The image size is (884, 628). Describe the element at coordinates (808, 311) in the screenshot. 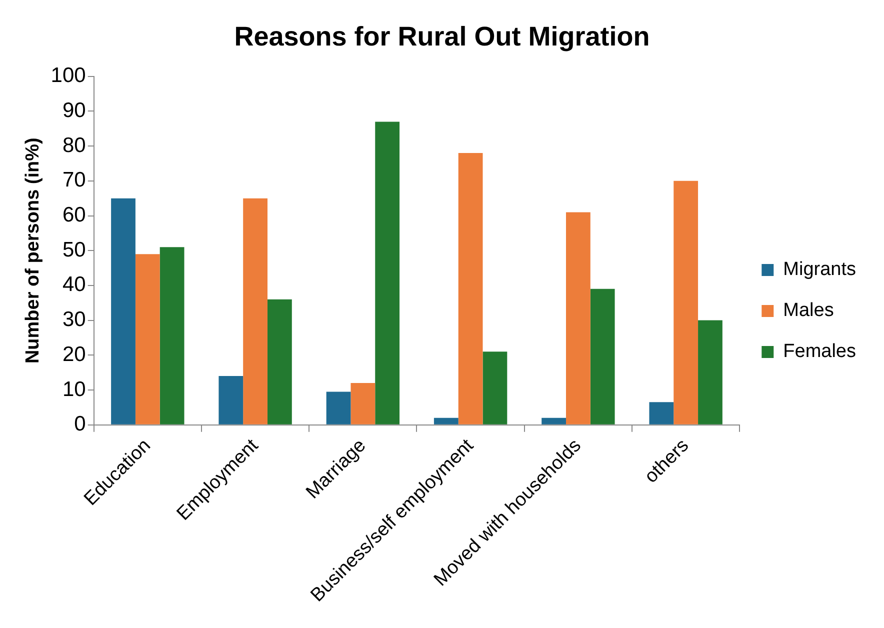

I see `legend-label: Males` at that location.